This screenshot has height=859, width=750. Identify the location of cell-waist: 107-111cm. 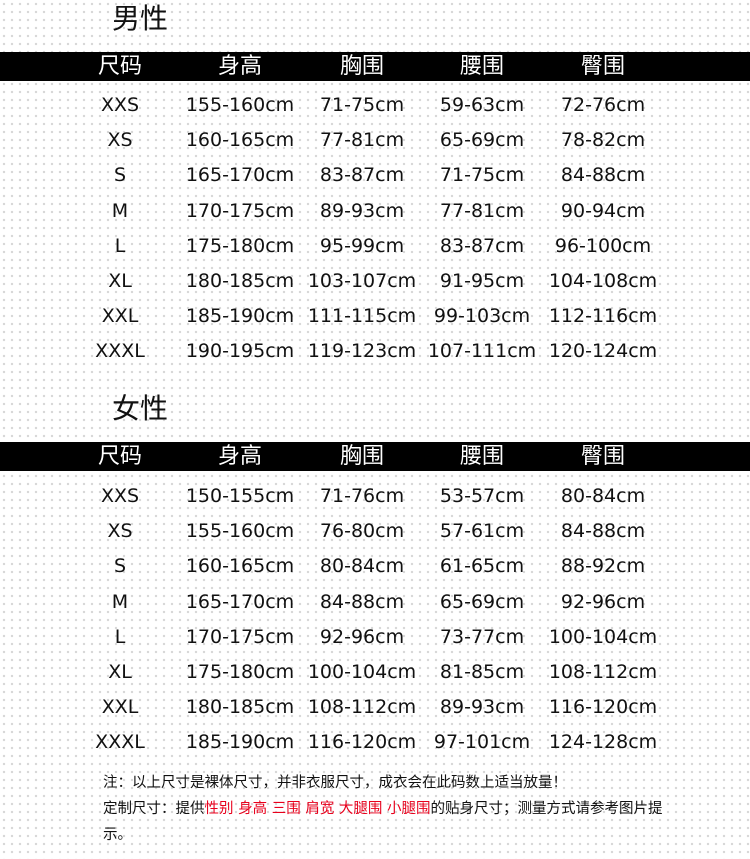
(482, 351).